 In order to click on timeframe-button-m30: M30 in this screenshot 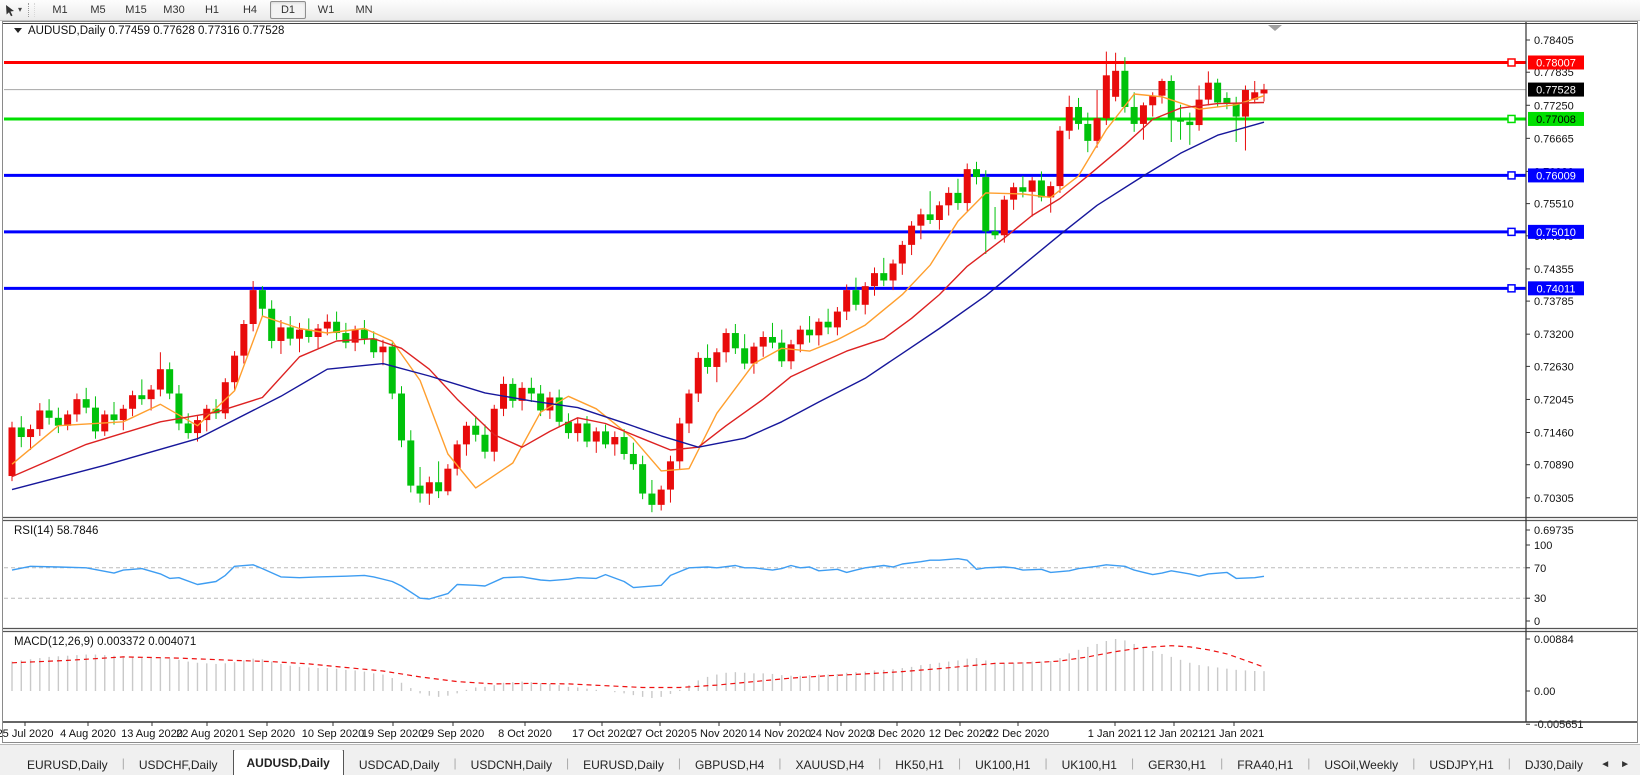, I will do `click(174, 10)`.